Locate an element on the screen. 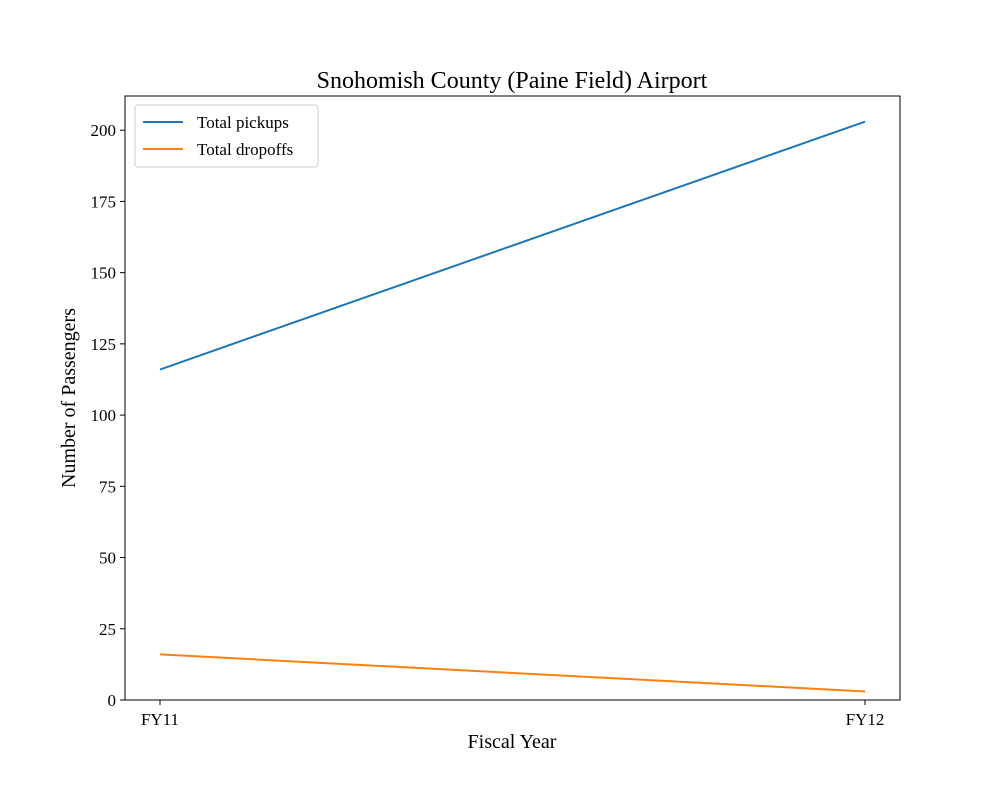  y-axis: 0 25 50 75 100 125 150 175 200 is located at coordinates (108, 415).